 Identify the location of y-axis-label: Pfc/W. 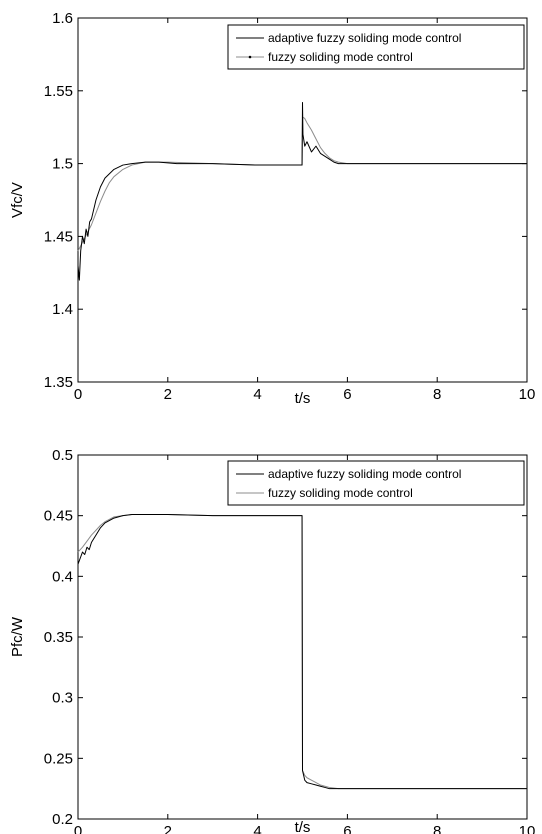
(17, 636).